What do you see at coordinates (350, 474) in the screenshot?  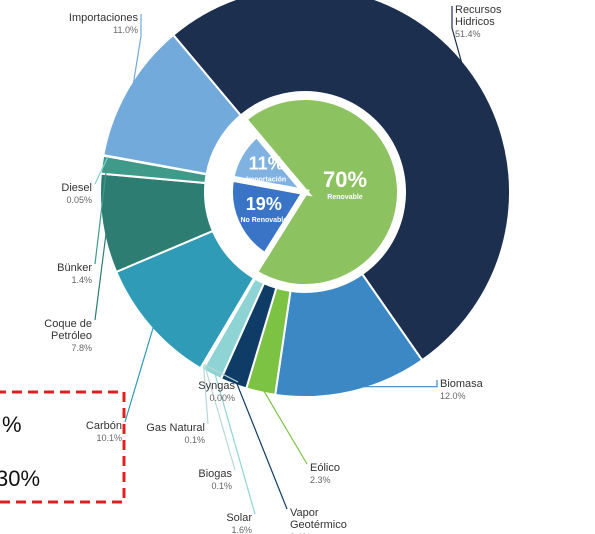 I see `segment-label: Eólico 2.3%` at bounding box center [350, 474].